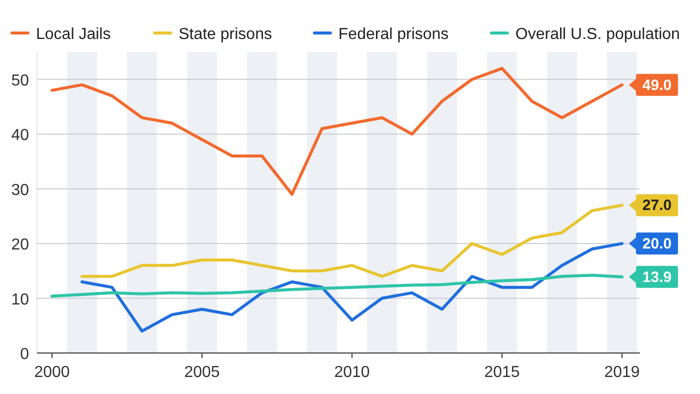 Image resolution: width=700 pixels, height=394 pixels. Describe the element at coordinates (20, 81) in the screenshot. I see `y-tick-label: 50` at that location.